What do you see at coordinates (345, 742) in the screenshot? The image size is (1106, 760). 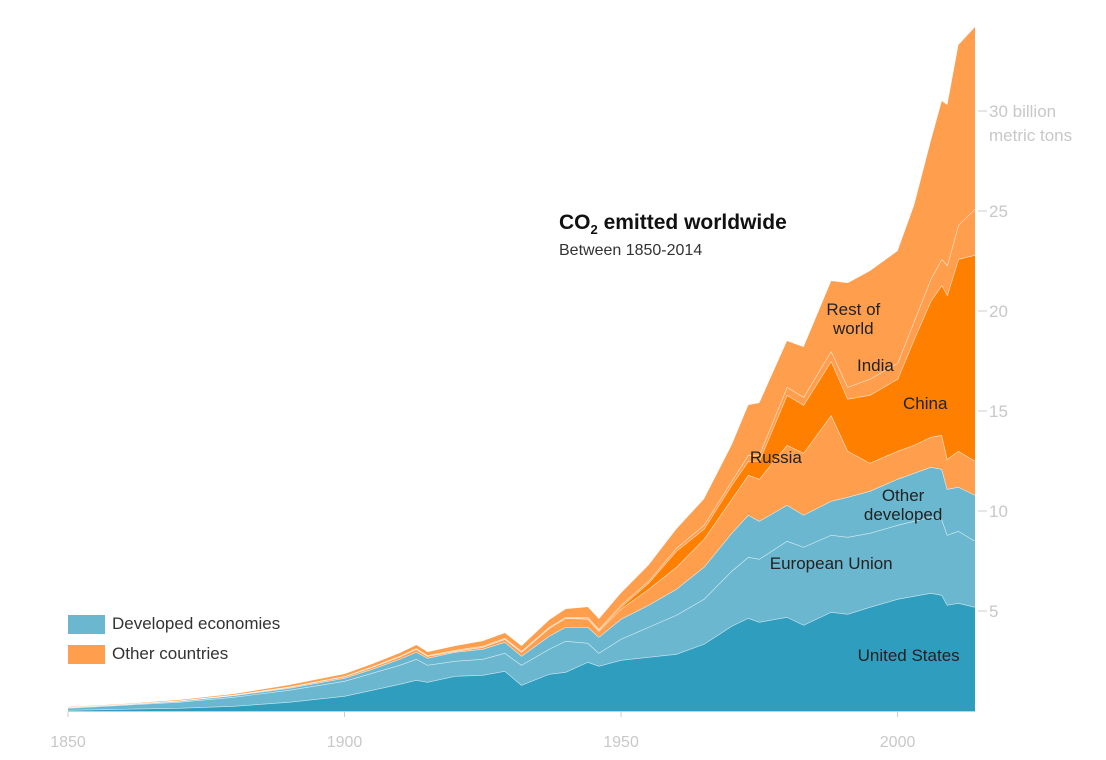 I see `x-tick-label: 1900` at bounding box center [345, 742].